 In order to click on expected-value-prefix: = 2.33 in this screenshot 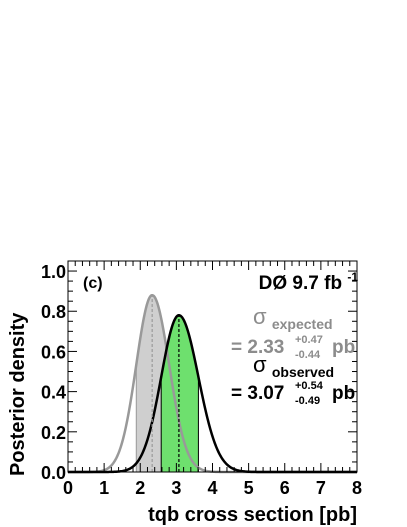, I will do `click(257, 347)`.